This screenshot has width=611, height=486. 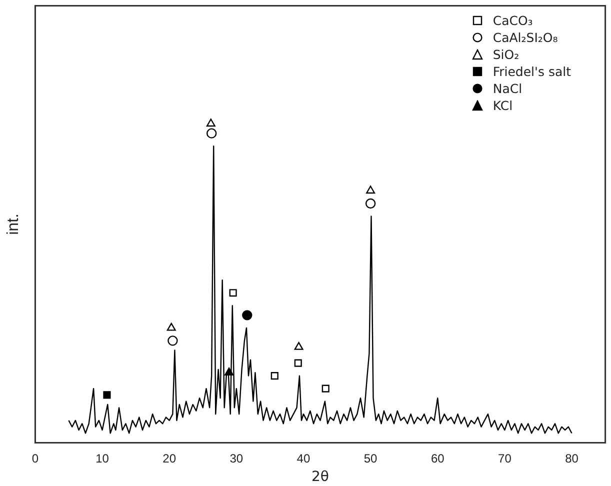 What do you see at coordinates (303, 458) in the screenshot?
I see `x-tick-label: 40` at bounding box center [303, 458].